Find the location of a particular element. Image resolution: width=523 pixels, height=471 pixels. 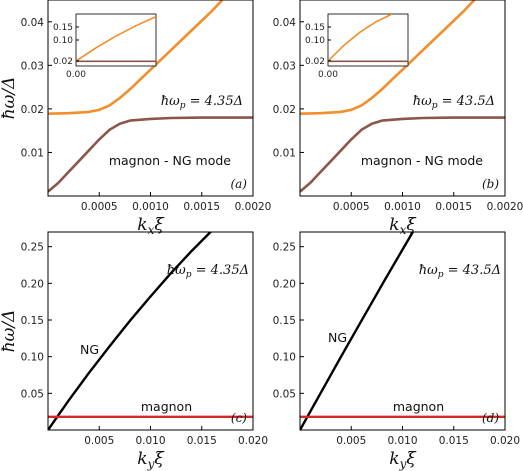

panel-label: (b) is located at coordinates (490, 184).